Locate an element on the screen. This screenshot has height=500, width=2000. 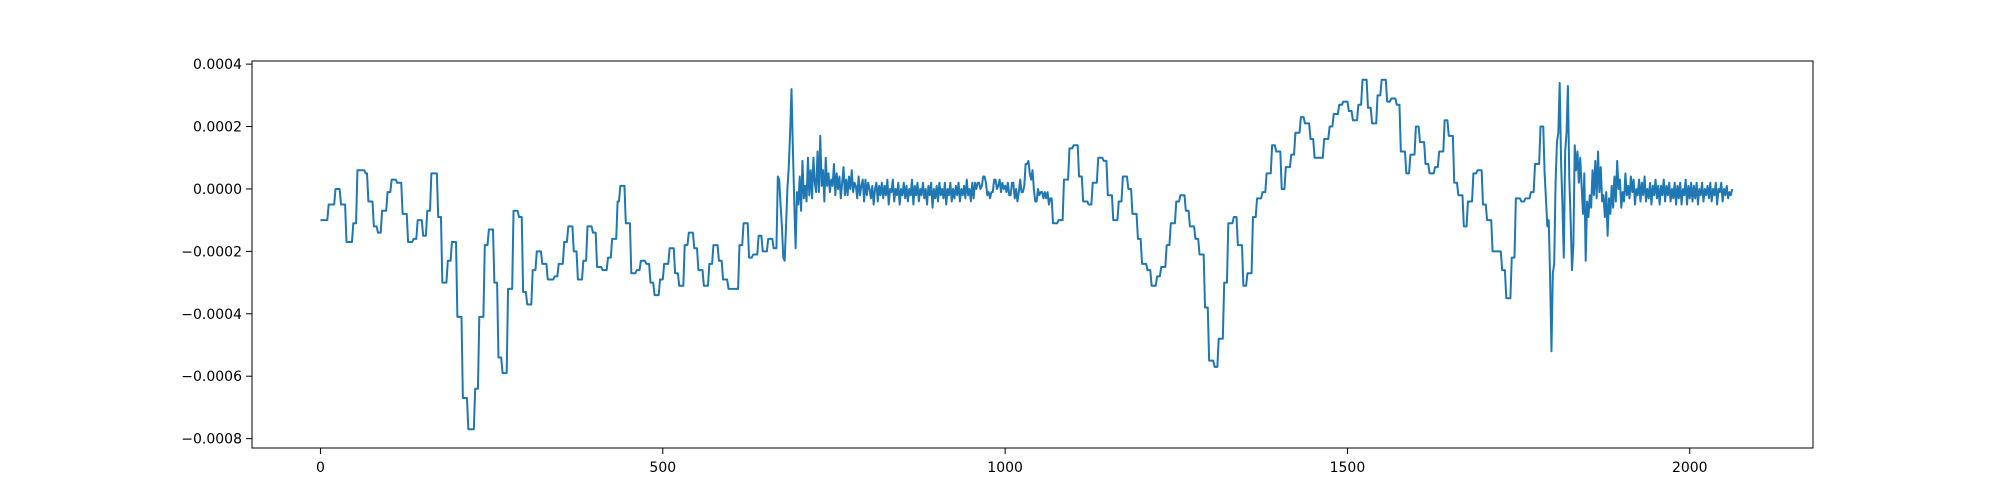
y-tick-label: −0.0006 is located at coordinates (211, 377).